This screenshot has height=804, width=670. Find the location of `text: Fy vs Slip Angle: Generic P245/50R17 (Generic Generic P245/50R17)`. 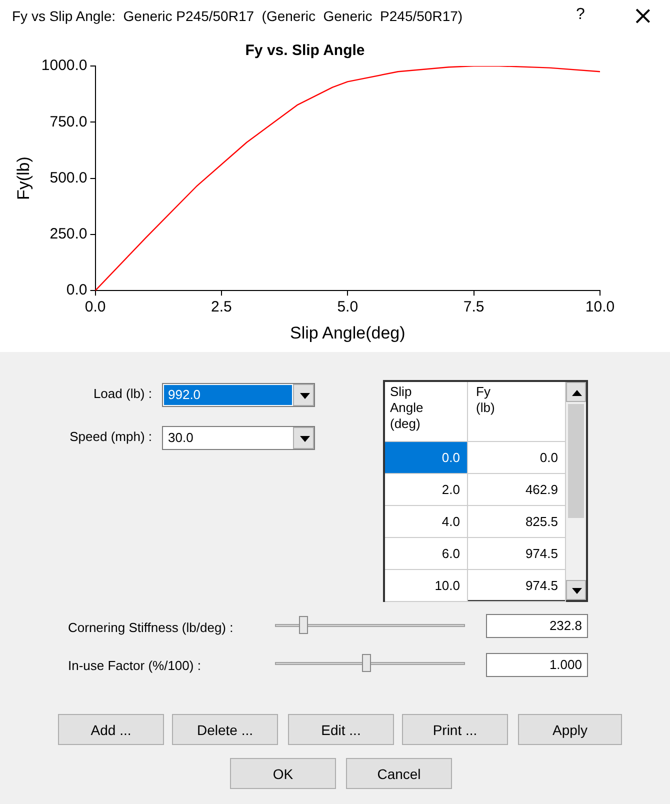

text: Fy vs Slip Angle: Generic P245/50R17 (Generic Generic P245/50R17) is located at coordinates (237, 16).